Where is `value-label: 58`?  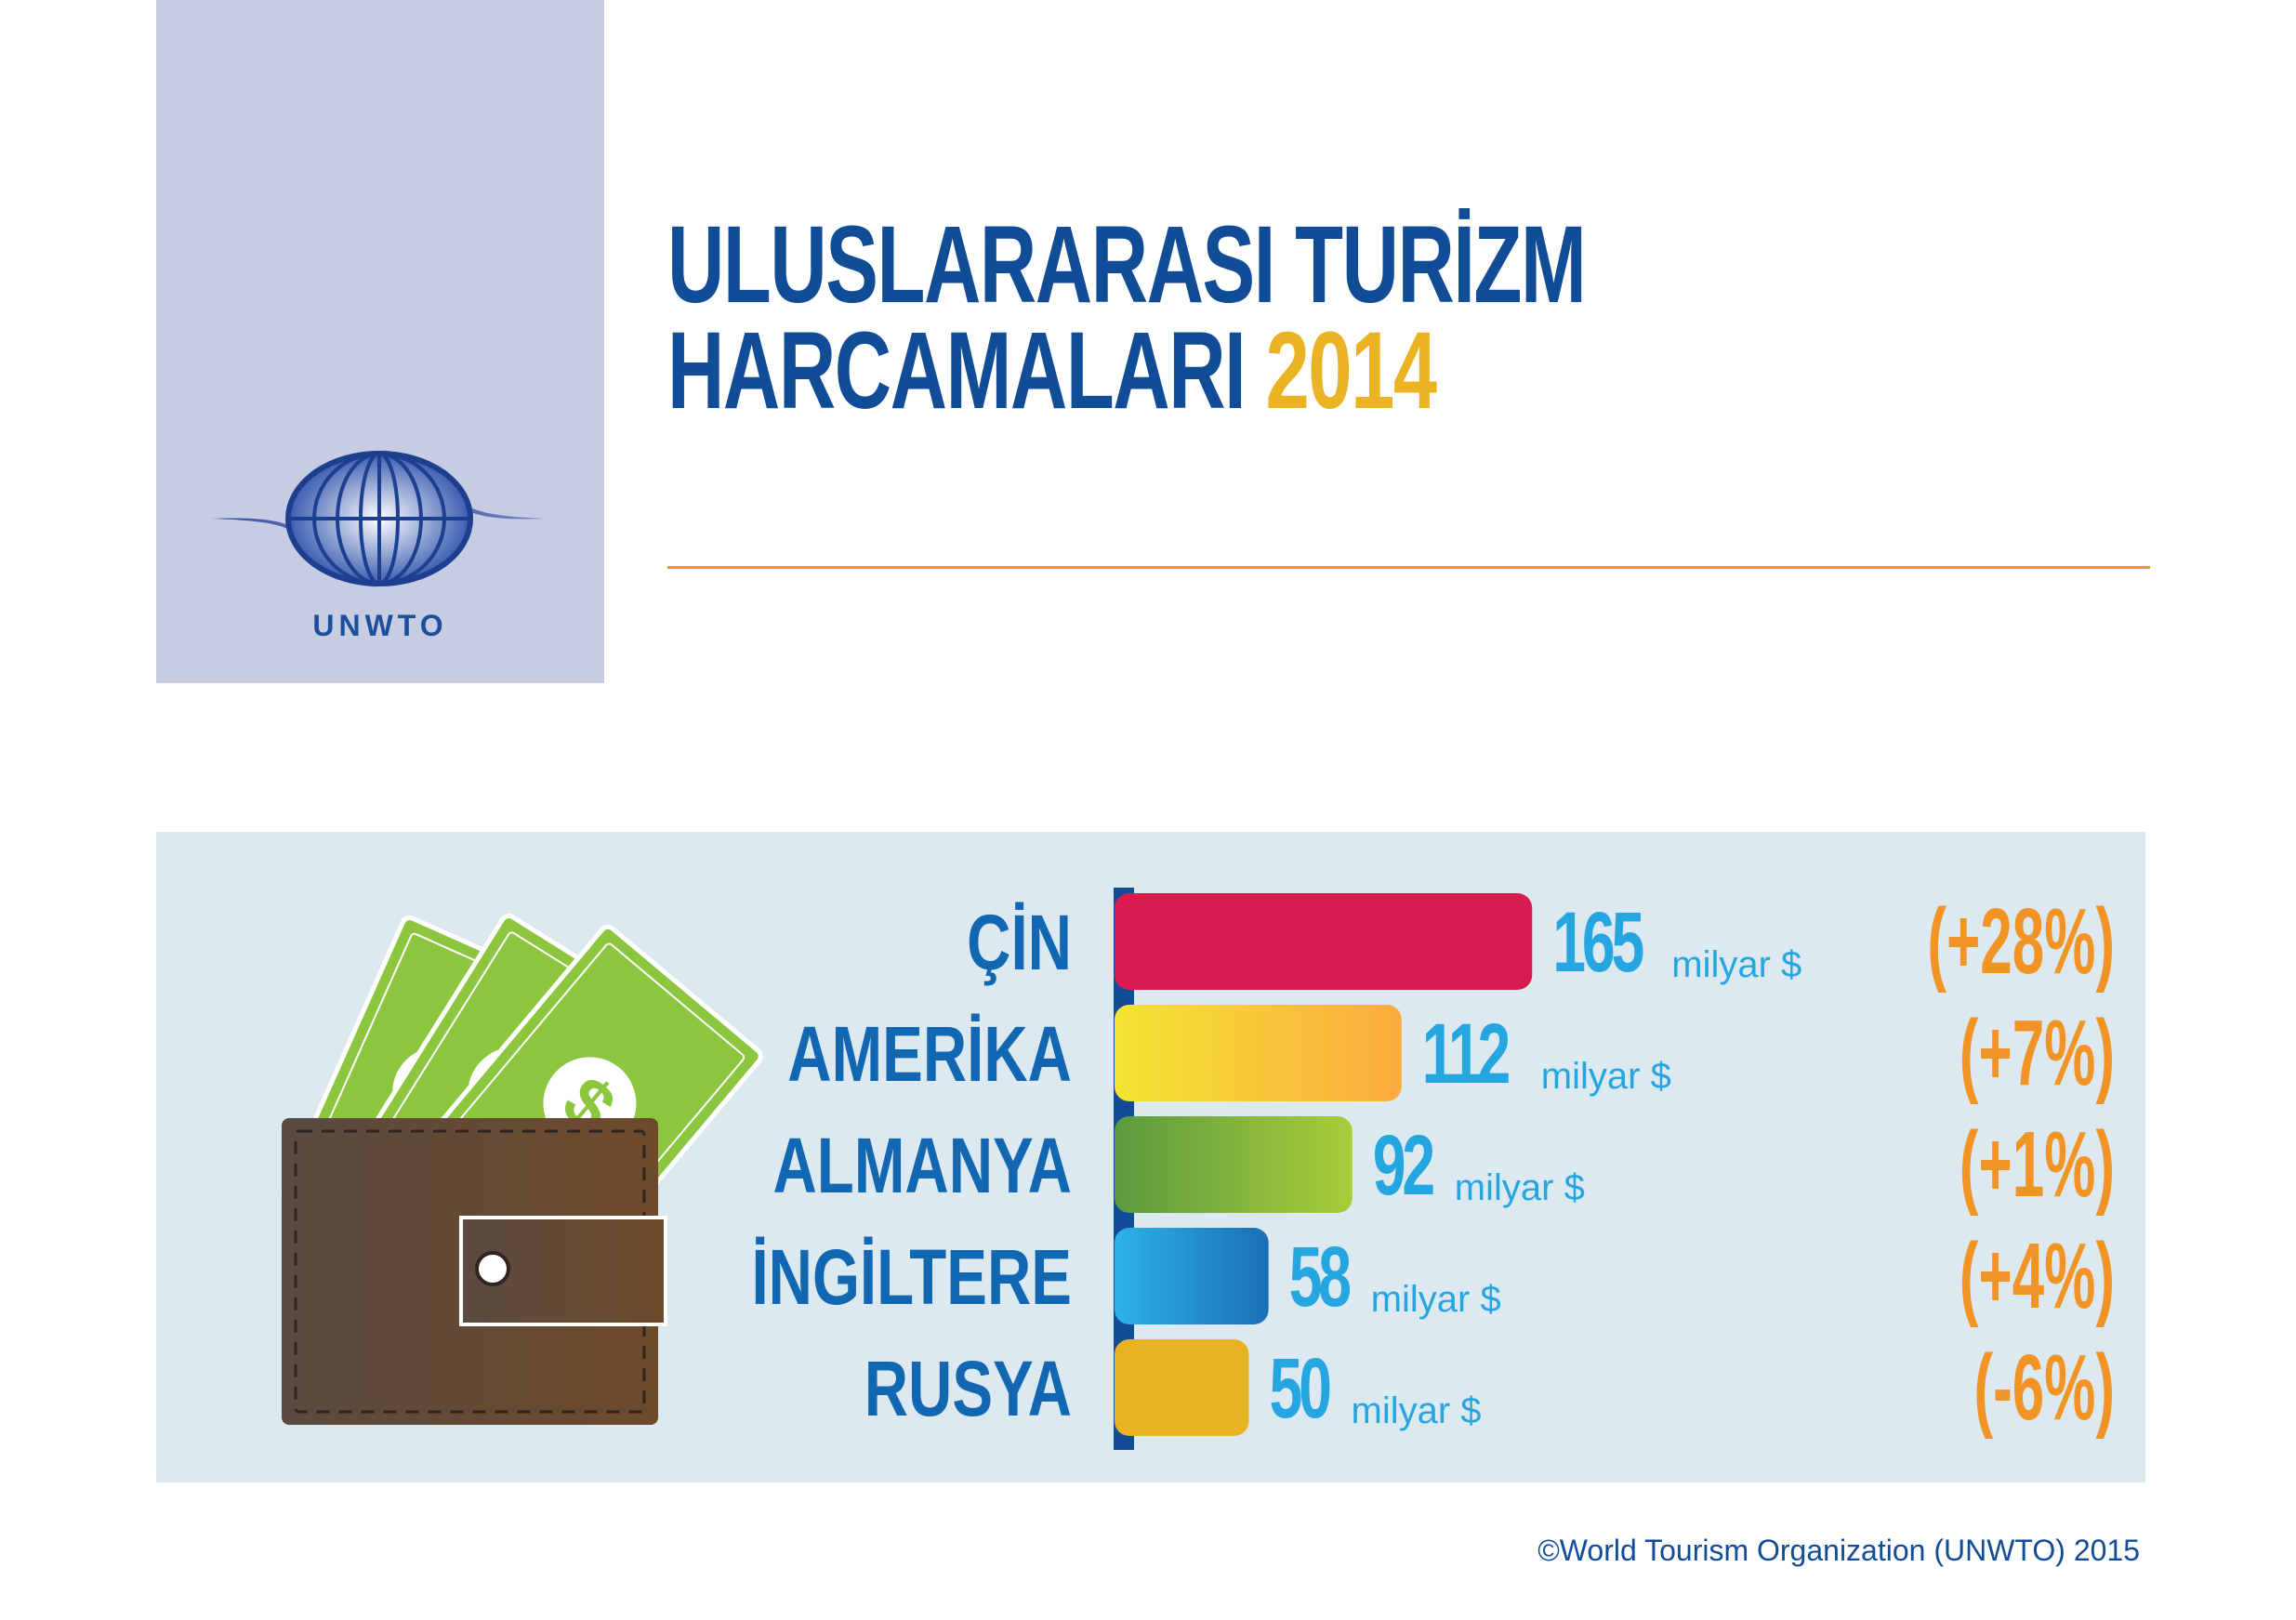
value-label: 58 is located at coordinates (1320, 1276).